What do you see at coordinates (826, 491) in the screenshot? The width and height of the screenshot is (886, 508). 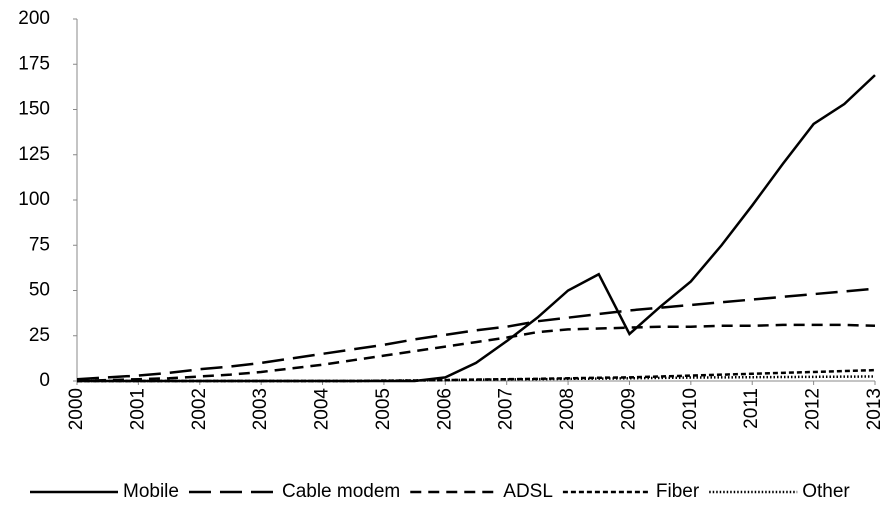 I see `legend-label: Other` at bounding box center [826, 491].